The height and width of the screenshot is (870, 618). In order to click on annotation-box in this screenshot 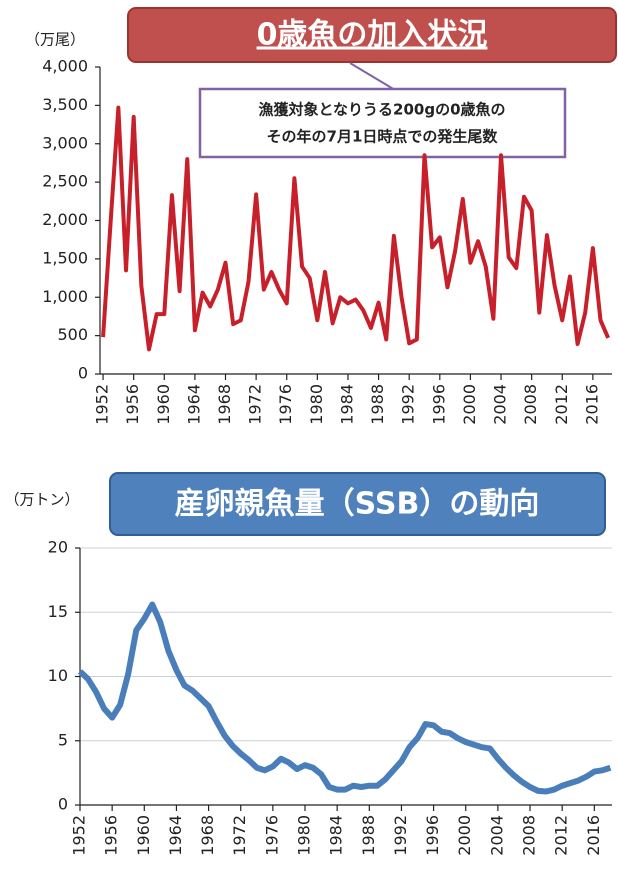, I will do `click(382, 123)`.